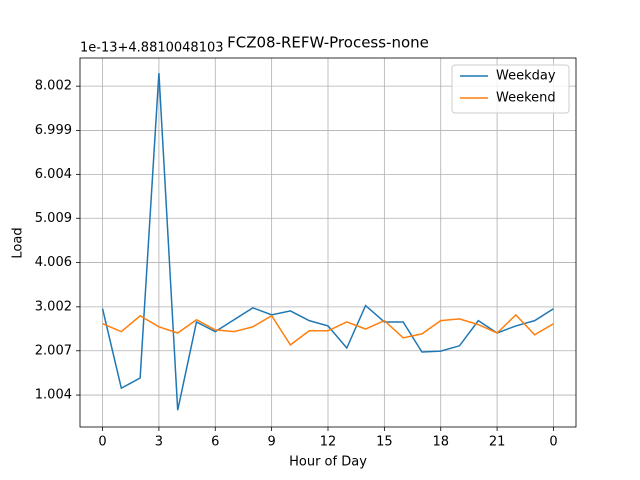  I want to click on x-tick-label: 21, so click(497, 442).